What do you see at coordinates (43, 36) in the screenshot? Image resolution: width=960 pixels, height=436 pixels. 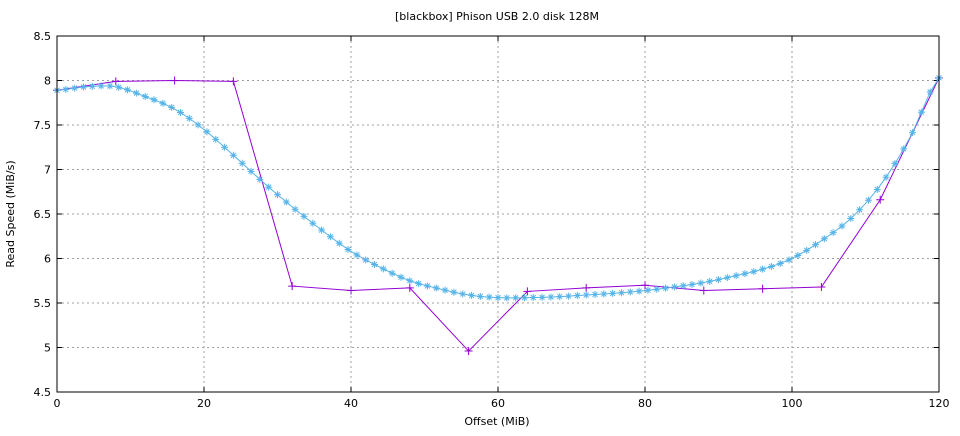 I see `y-tick-label: 8.5` at bounding box center [43, 36].